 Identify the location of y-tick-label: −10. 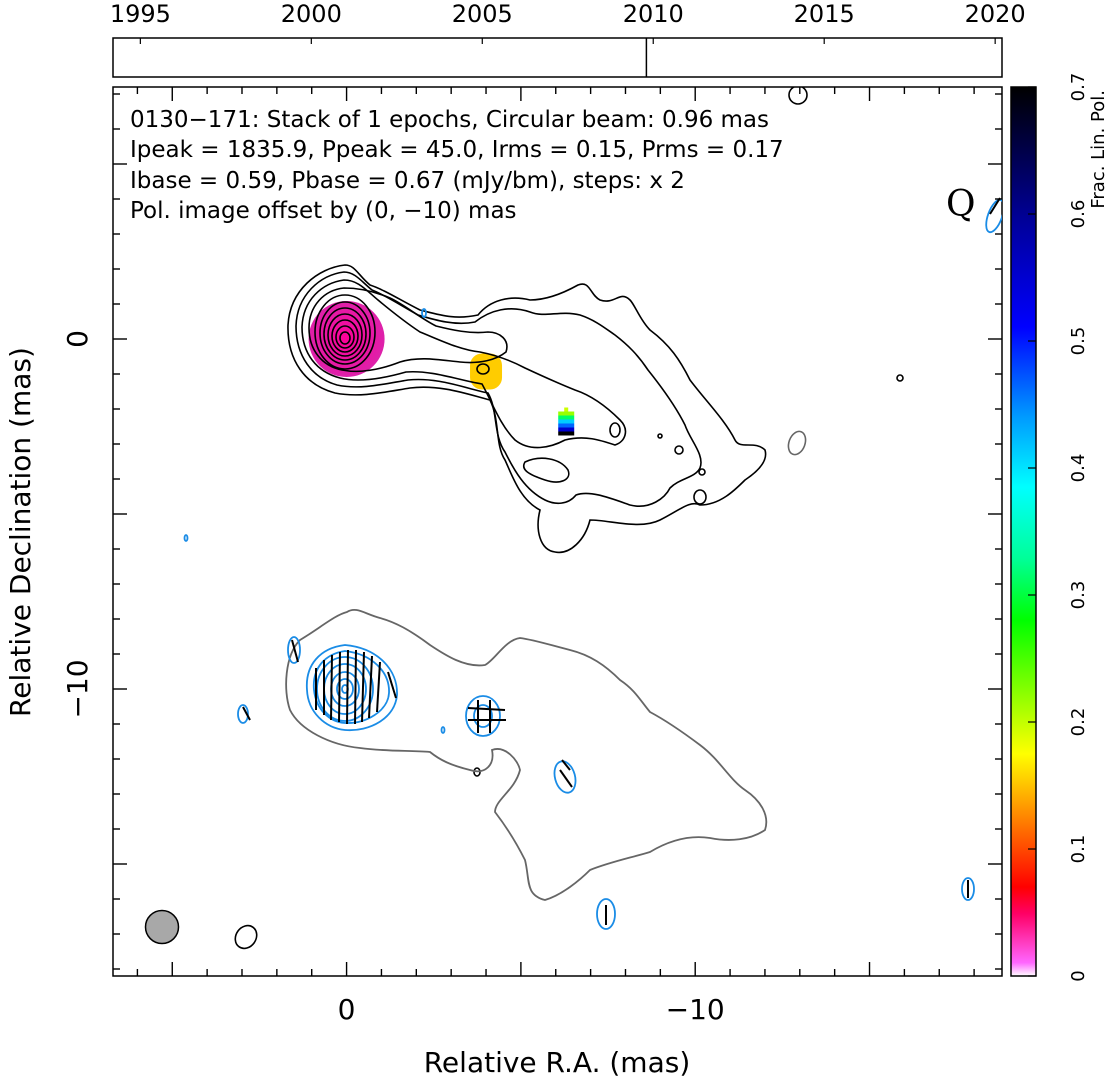
(77, 688).